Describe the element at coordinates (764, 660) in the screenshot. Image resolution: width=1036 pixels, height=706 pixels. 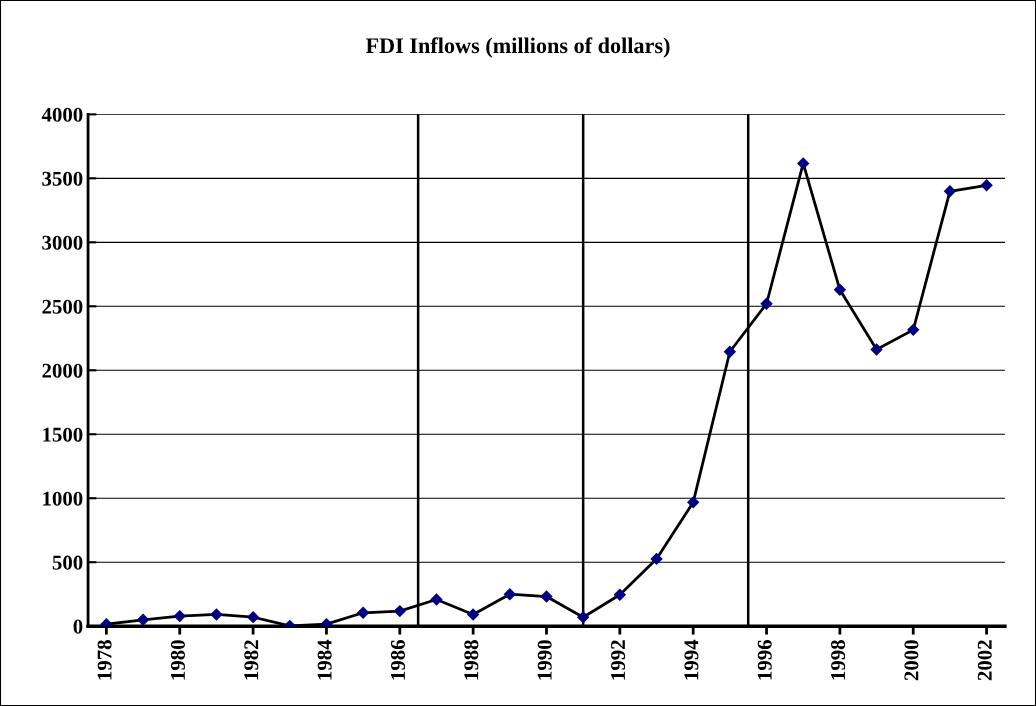
I see `x-tick-label: 1996` at that location.